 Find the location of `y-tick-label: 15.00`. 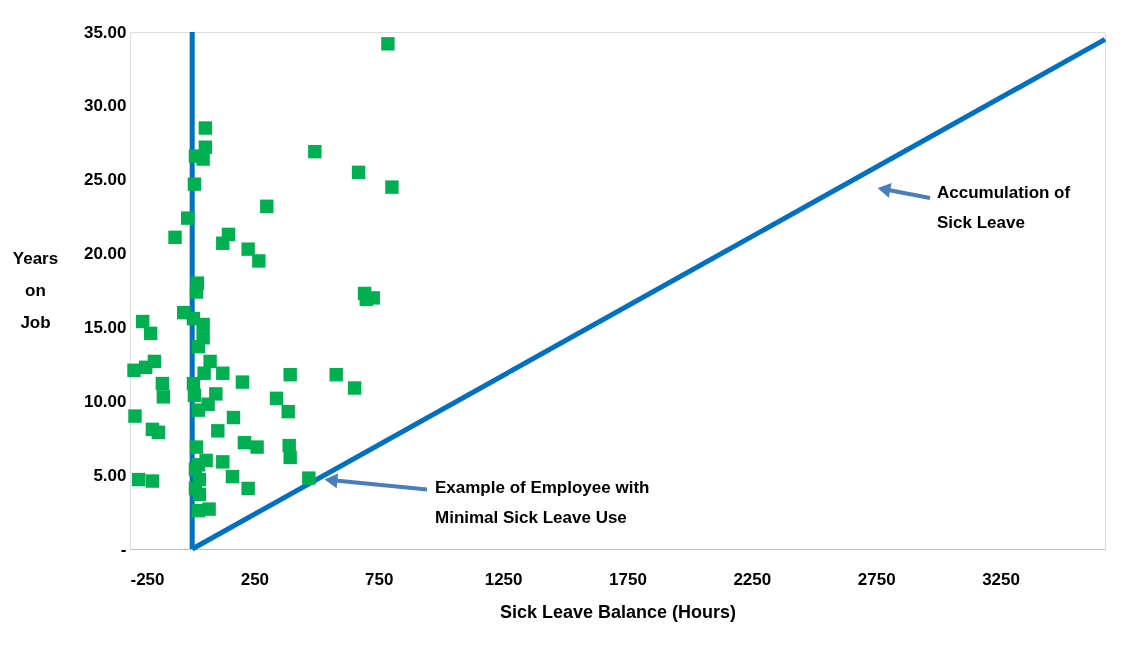

y-tick-label: 15.00 is located at coordinates (105, 327).